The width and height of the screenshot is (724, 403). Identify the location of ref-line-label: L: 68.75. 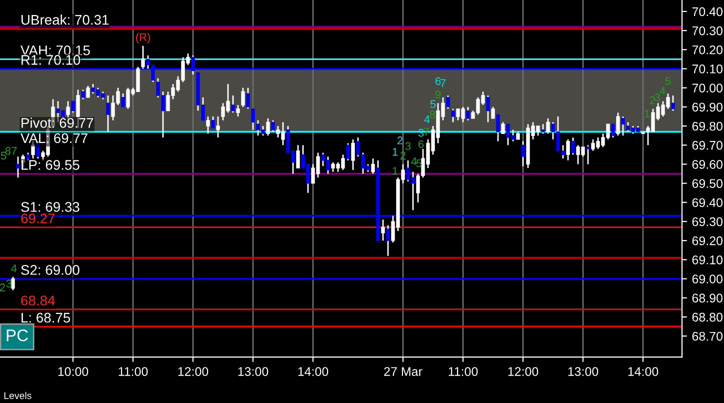
(46, 317).